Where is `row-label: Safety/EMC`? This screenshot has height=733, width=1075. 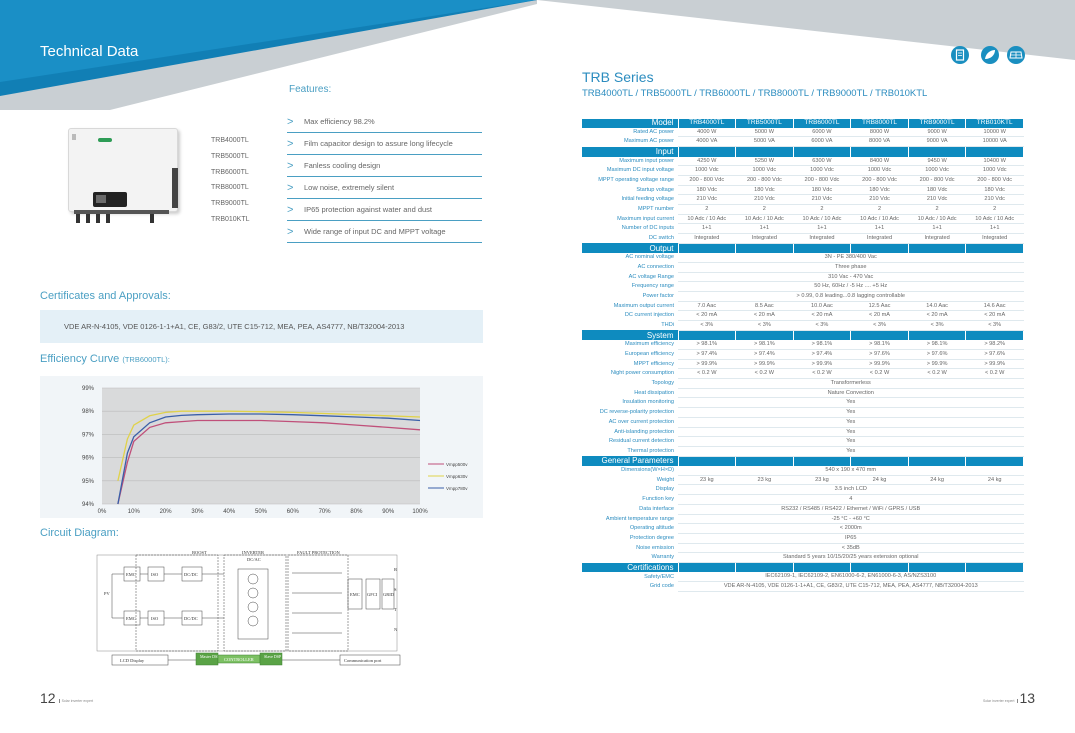 row-label: Safety/EMC is located at coordinates (659, 576).